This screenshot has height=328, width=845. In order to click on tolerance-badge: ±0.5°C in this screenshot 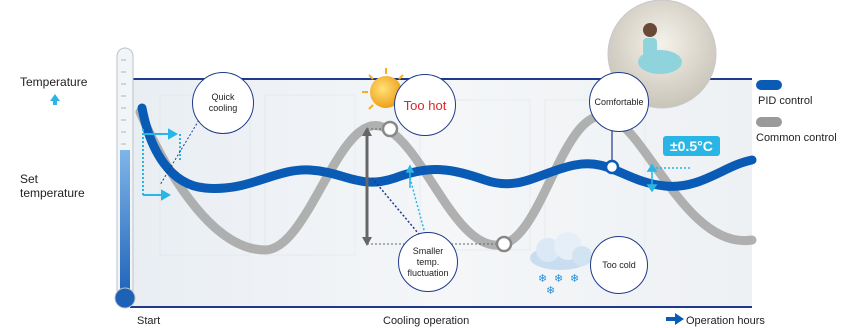, I will do `click(691, 146)`.